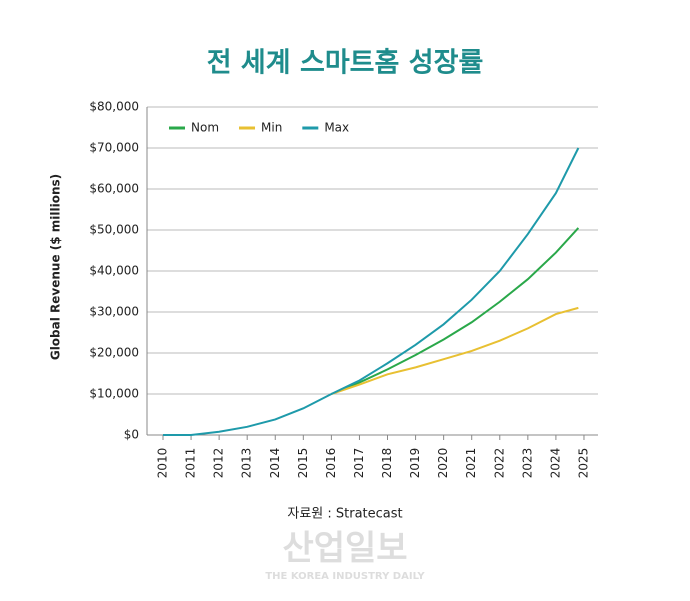 This screenshot has height=601, width=690. What do you see at coordinates (247, 463) in the screenshot?
I see `x-tick-label: 2013` at bounding box center [247, 463].